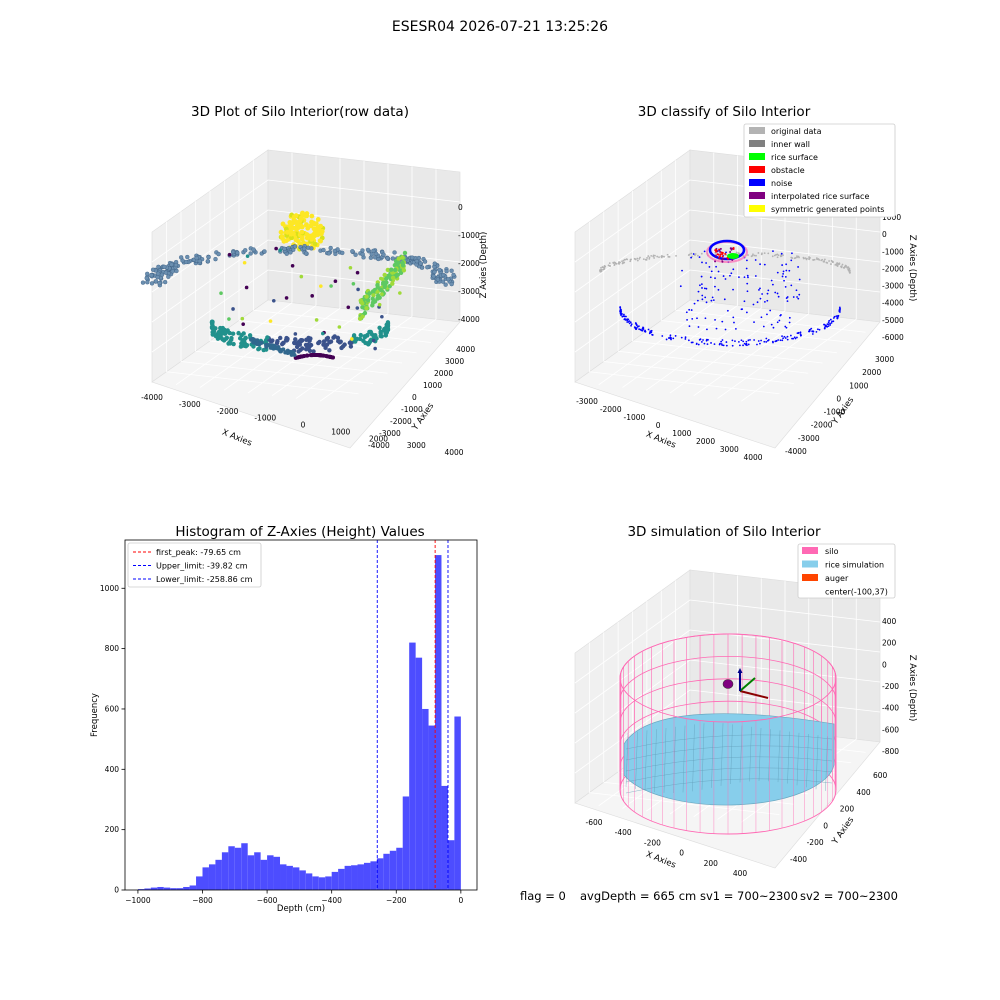  I want to click on undefined: -3000, so click(809, 438).